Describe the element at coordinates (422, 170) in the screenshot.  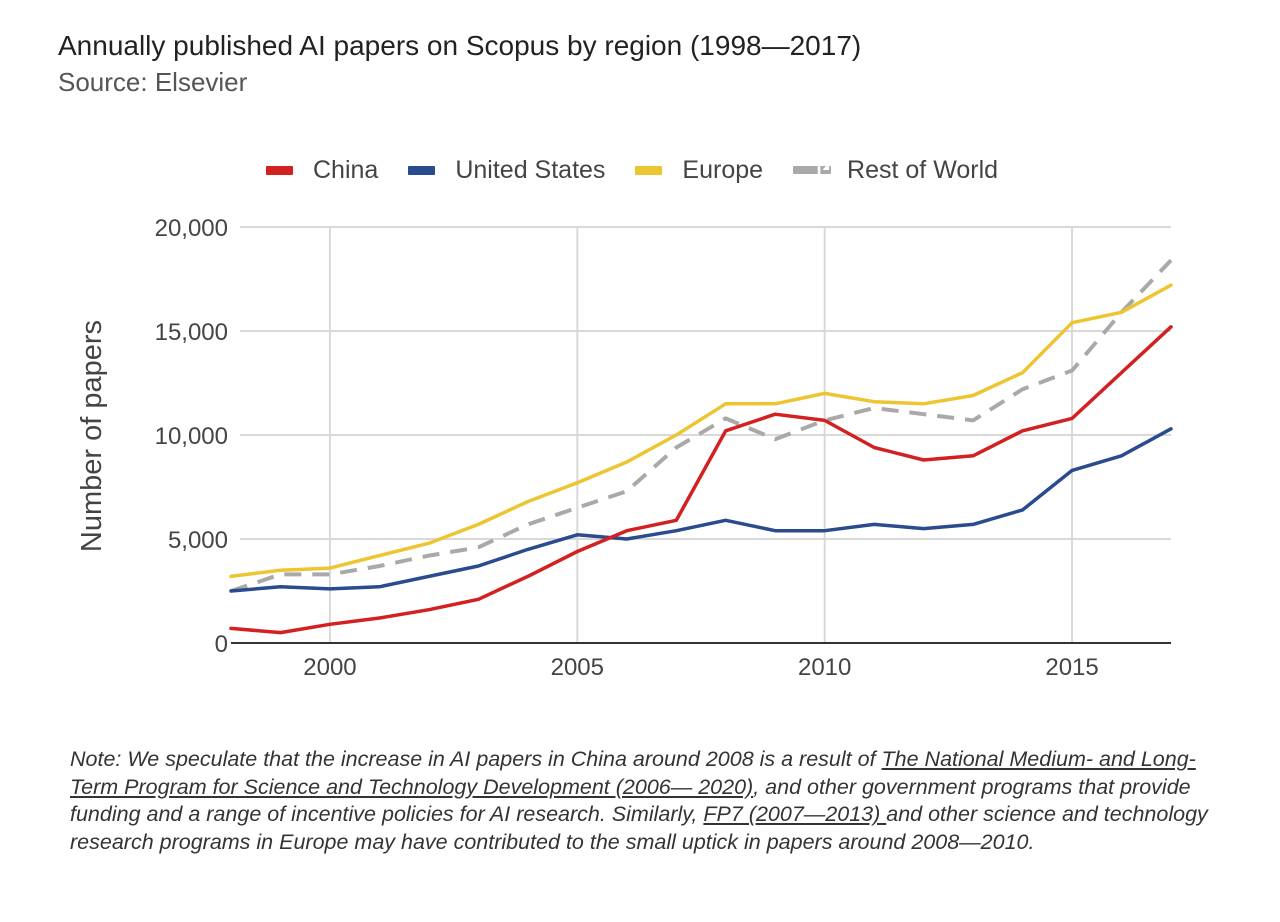
I see `legend-swatch-united-states` at that location.